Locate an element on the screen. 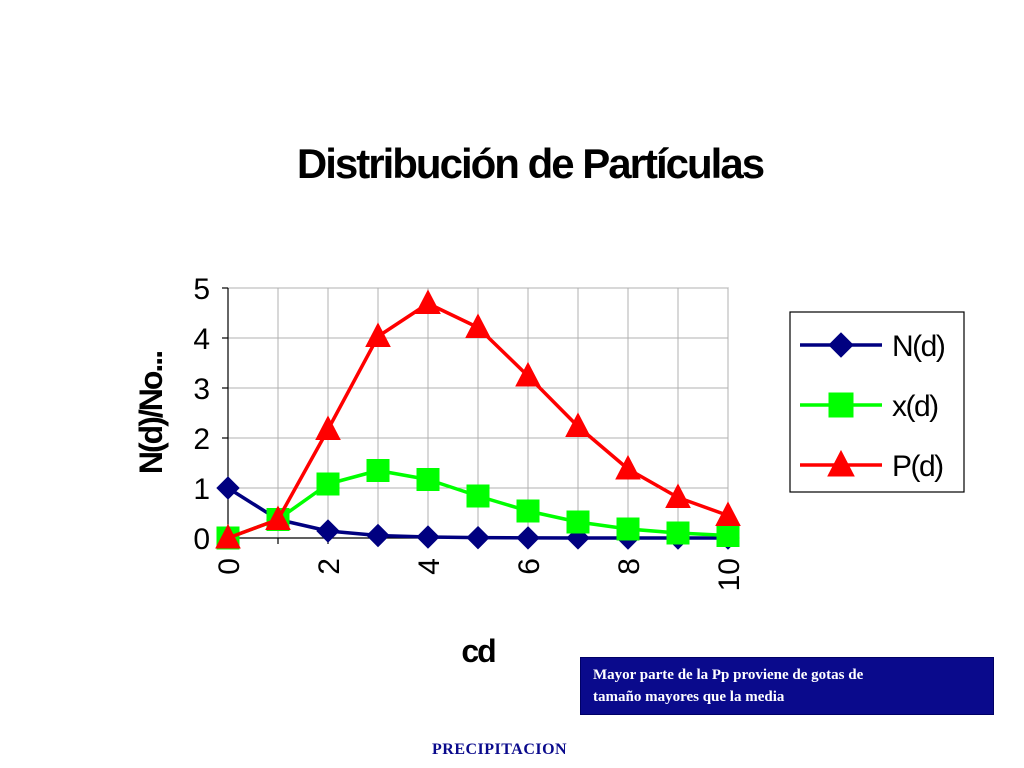 Image resolution: width=1024 pixels, height=768 pixels. legend-entry: x(d) is located at coordinates (870, 406).